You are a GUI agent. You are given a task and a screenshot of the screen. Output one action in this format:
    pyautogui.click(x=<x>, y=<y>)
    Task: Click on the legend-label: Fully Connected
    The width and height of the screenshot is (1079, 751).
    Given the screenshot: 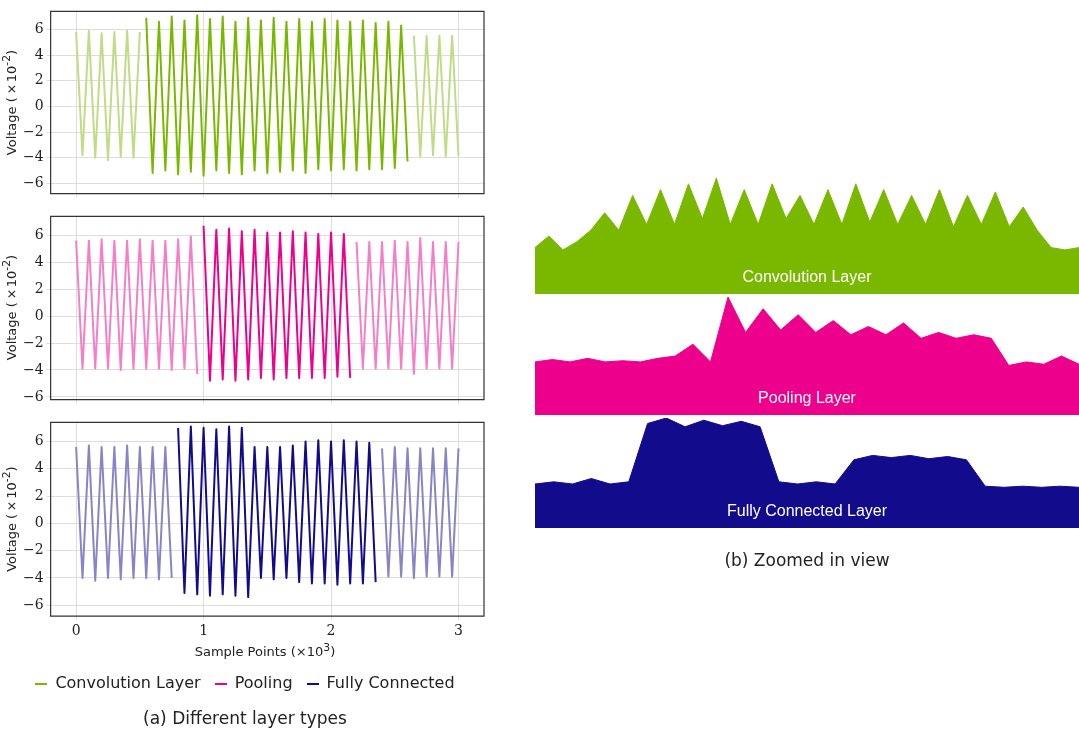 What is the action you would take?
    pyautogui.click(x=390, y=683)
    